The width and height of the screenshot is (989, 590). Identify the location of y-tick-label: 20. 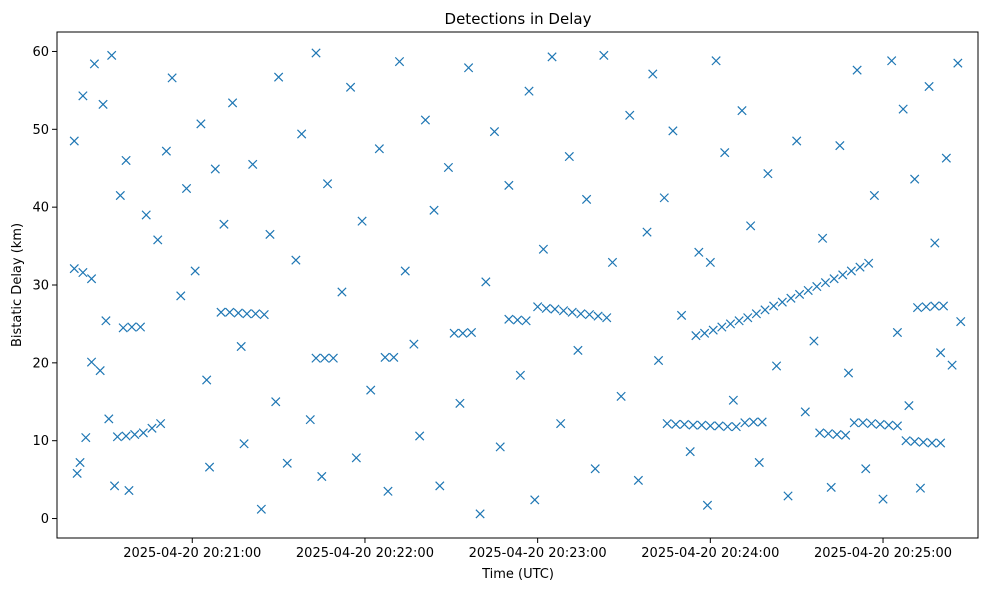
(40, 363).